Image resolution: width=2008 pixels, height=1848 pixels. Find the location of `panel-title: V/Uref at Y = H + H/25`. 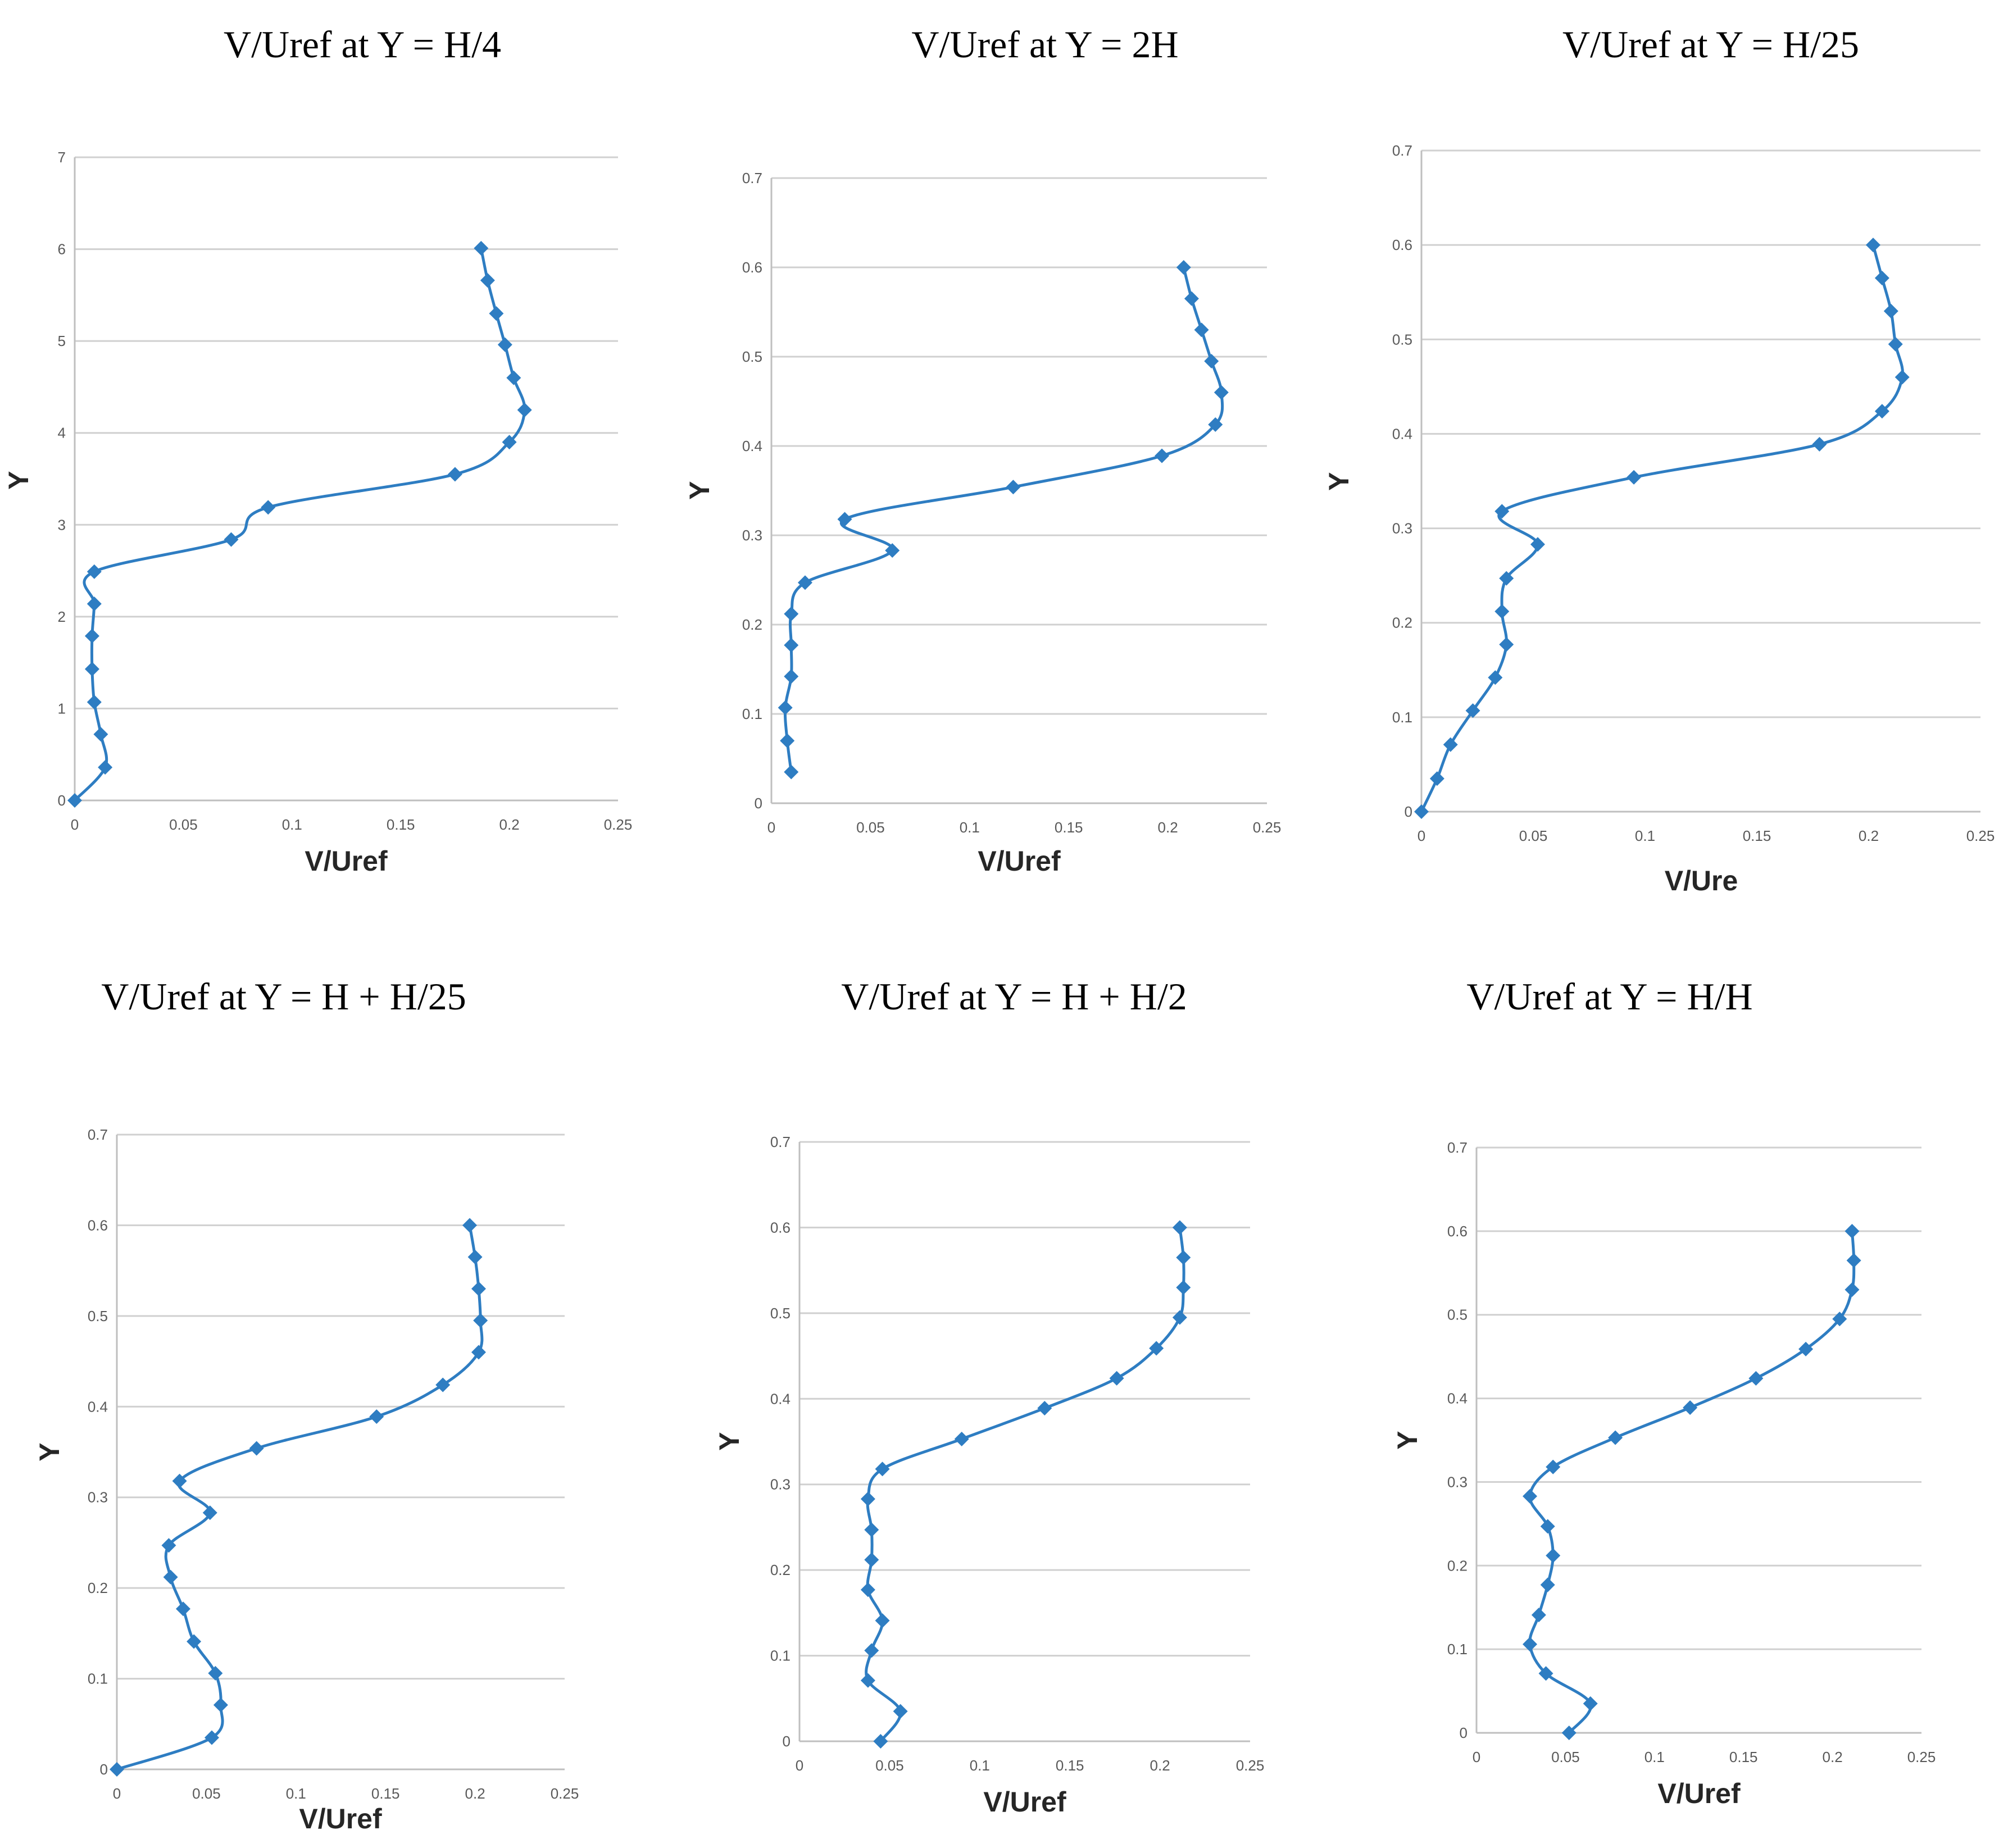

panel-title: V/Uref at Y = H + H/25 is located at coordinates (283, 997).